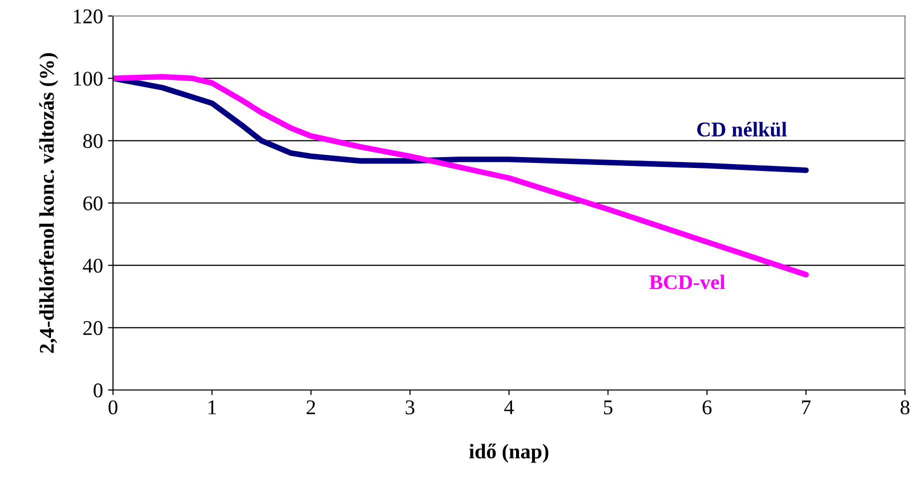 This screenshot has width=914, height=490. What do you see at coordinates (88, 79) in the screenshot?
I see `y-tick-label: 100` at bounding box center [88, 79].